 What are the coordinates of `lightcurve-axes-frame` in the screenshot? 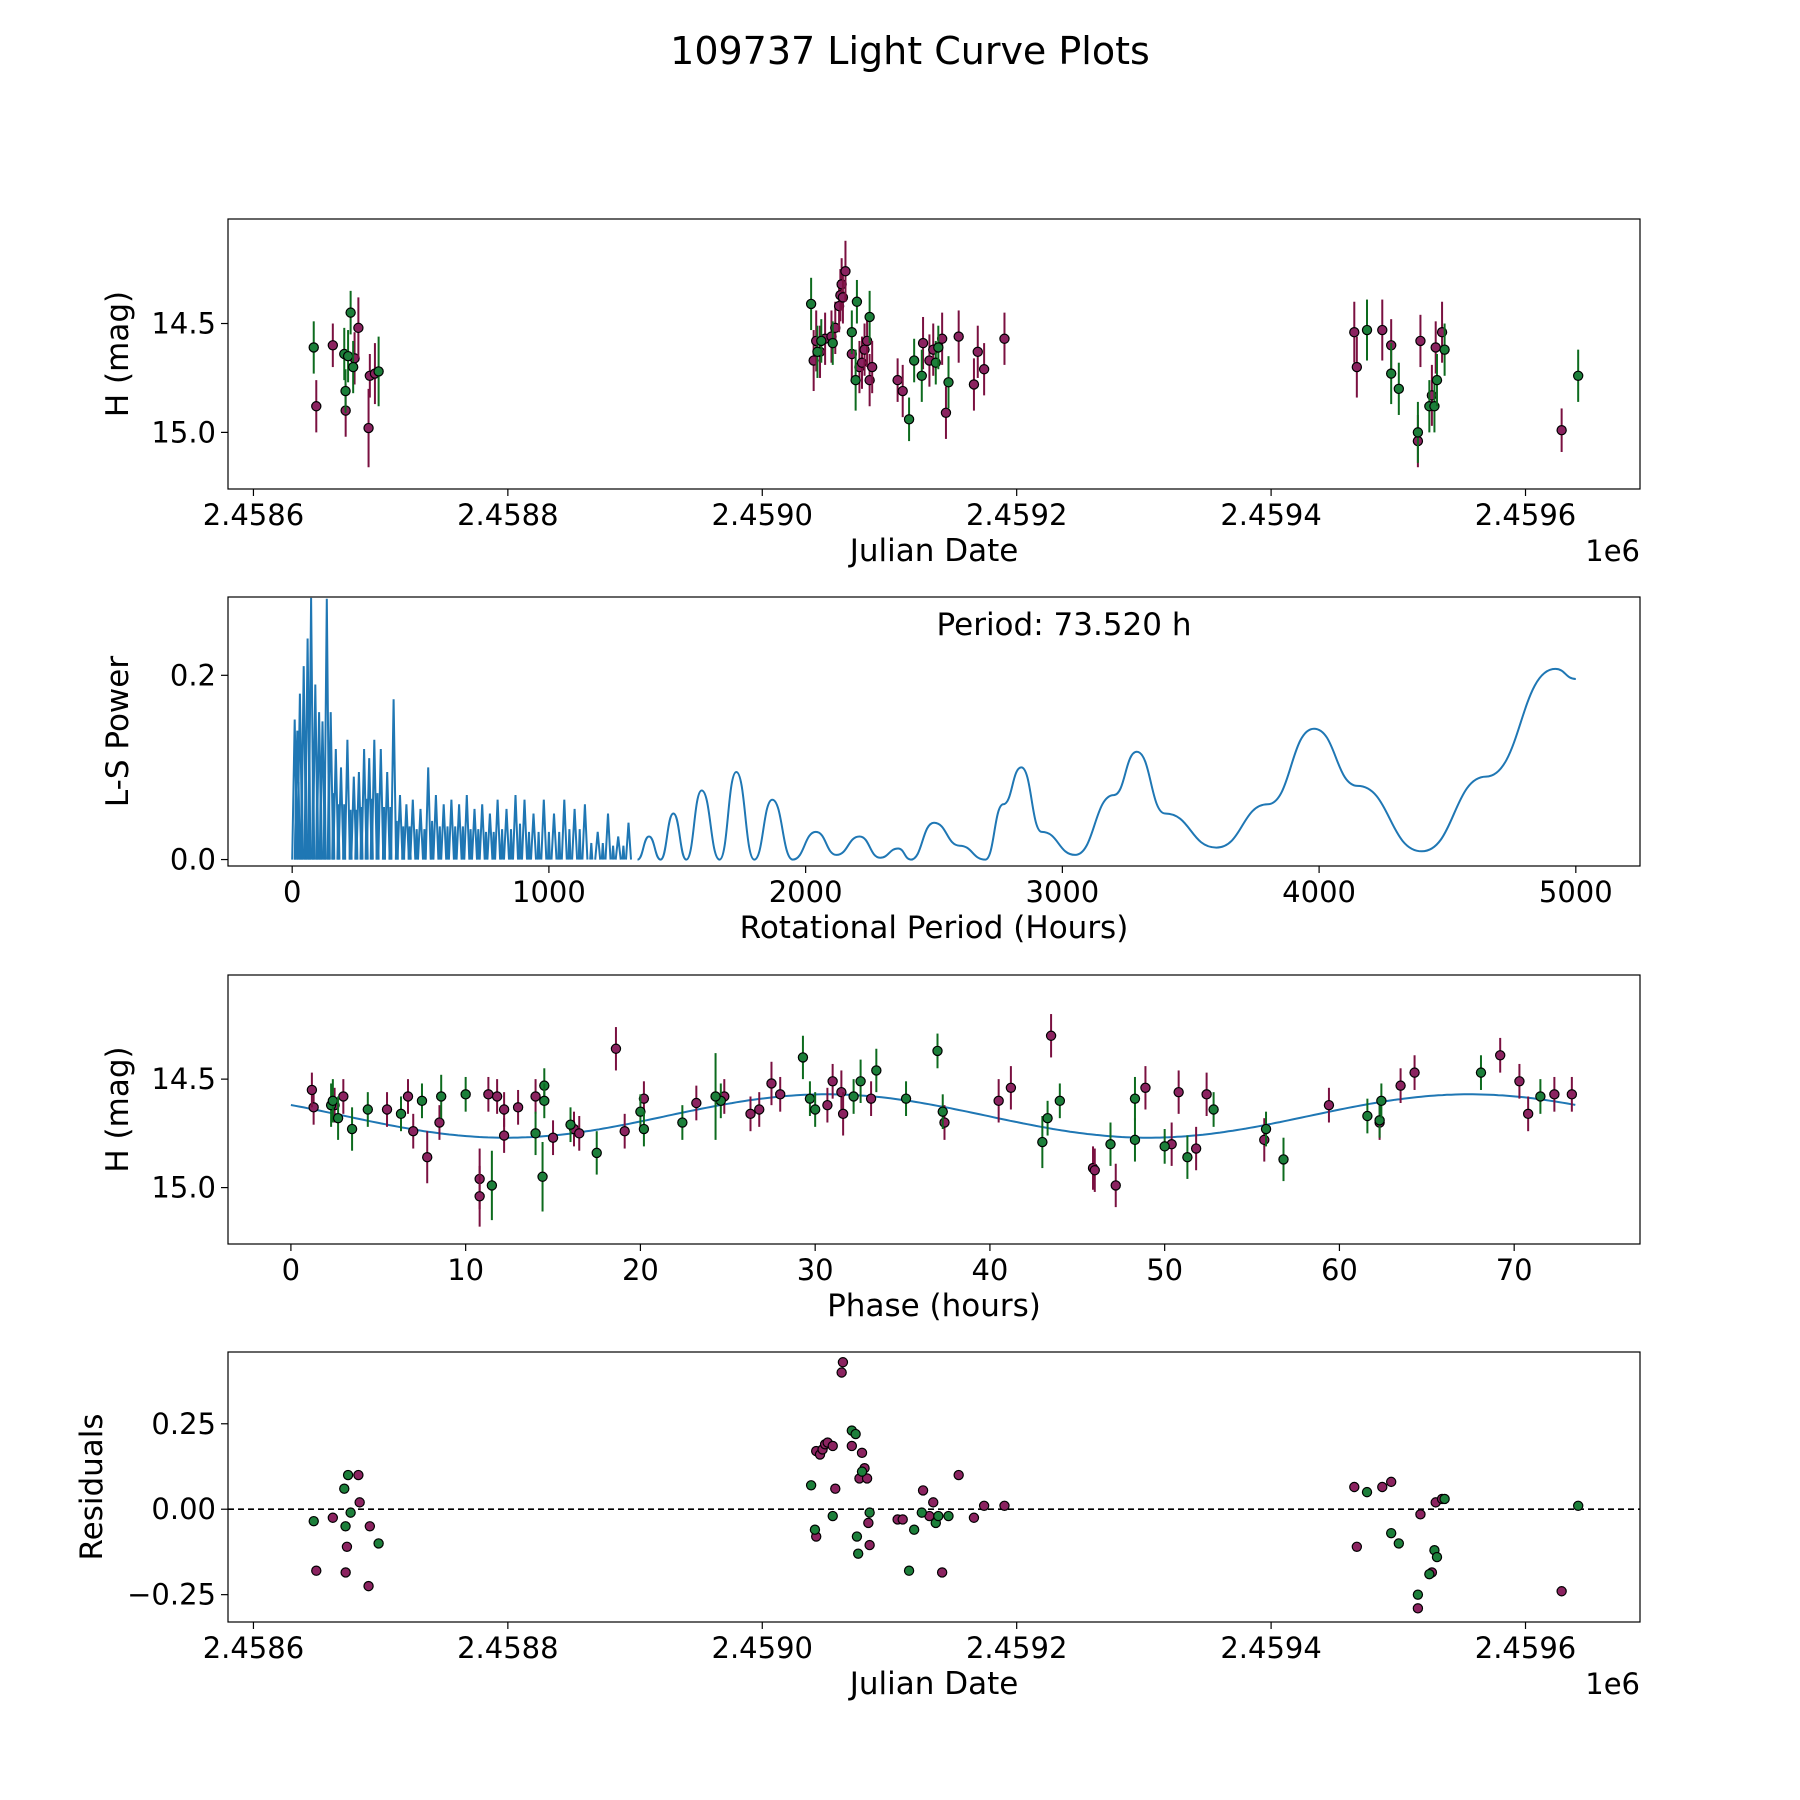 It's located at (934, 354).